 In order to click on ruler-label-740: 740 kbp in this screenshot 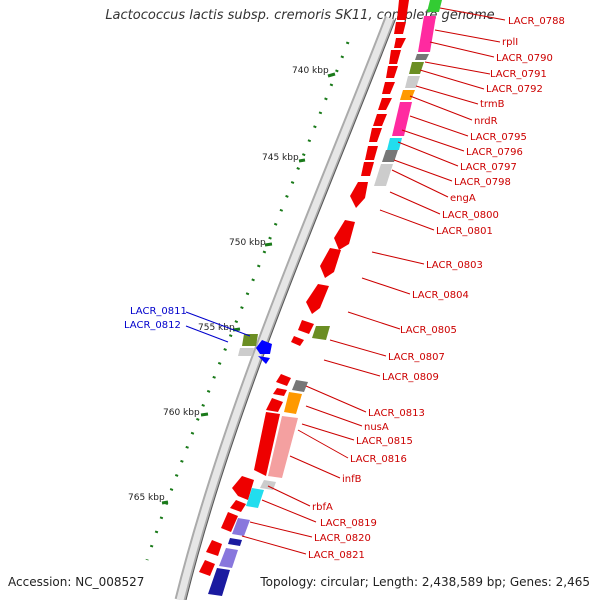, I will do `click(310, 71)`.